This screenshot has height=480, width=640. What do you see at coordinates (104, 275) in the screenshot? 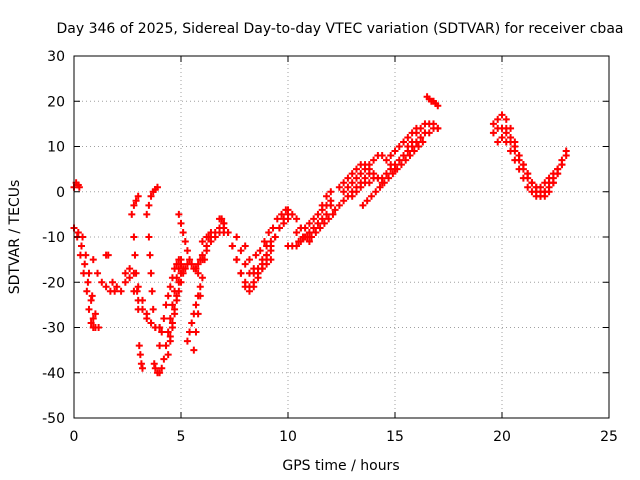
I see `series-s05` at bounding box center [104, 275].